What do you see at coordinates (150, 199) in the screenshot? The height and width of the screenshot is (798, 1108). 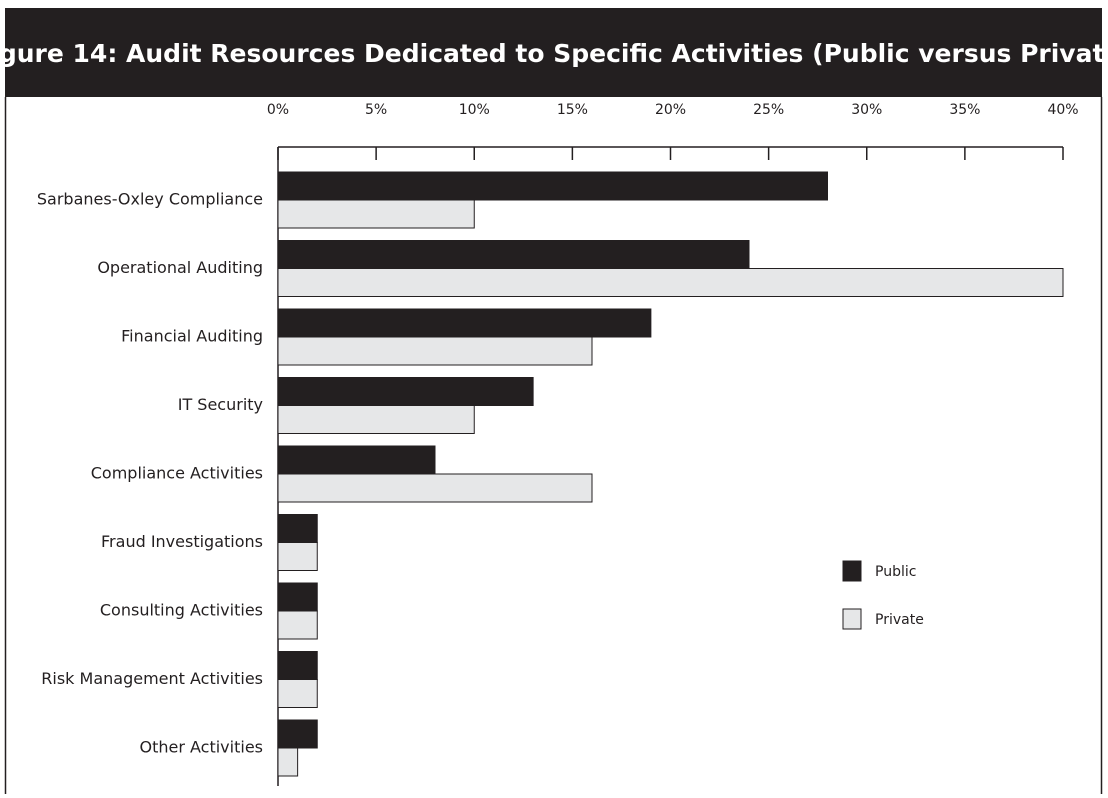 I see `category-label: Sarbanes-Oxley Compliance` at bounding box center [150, 199].